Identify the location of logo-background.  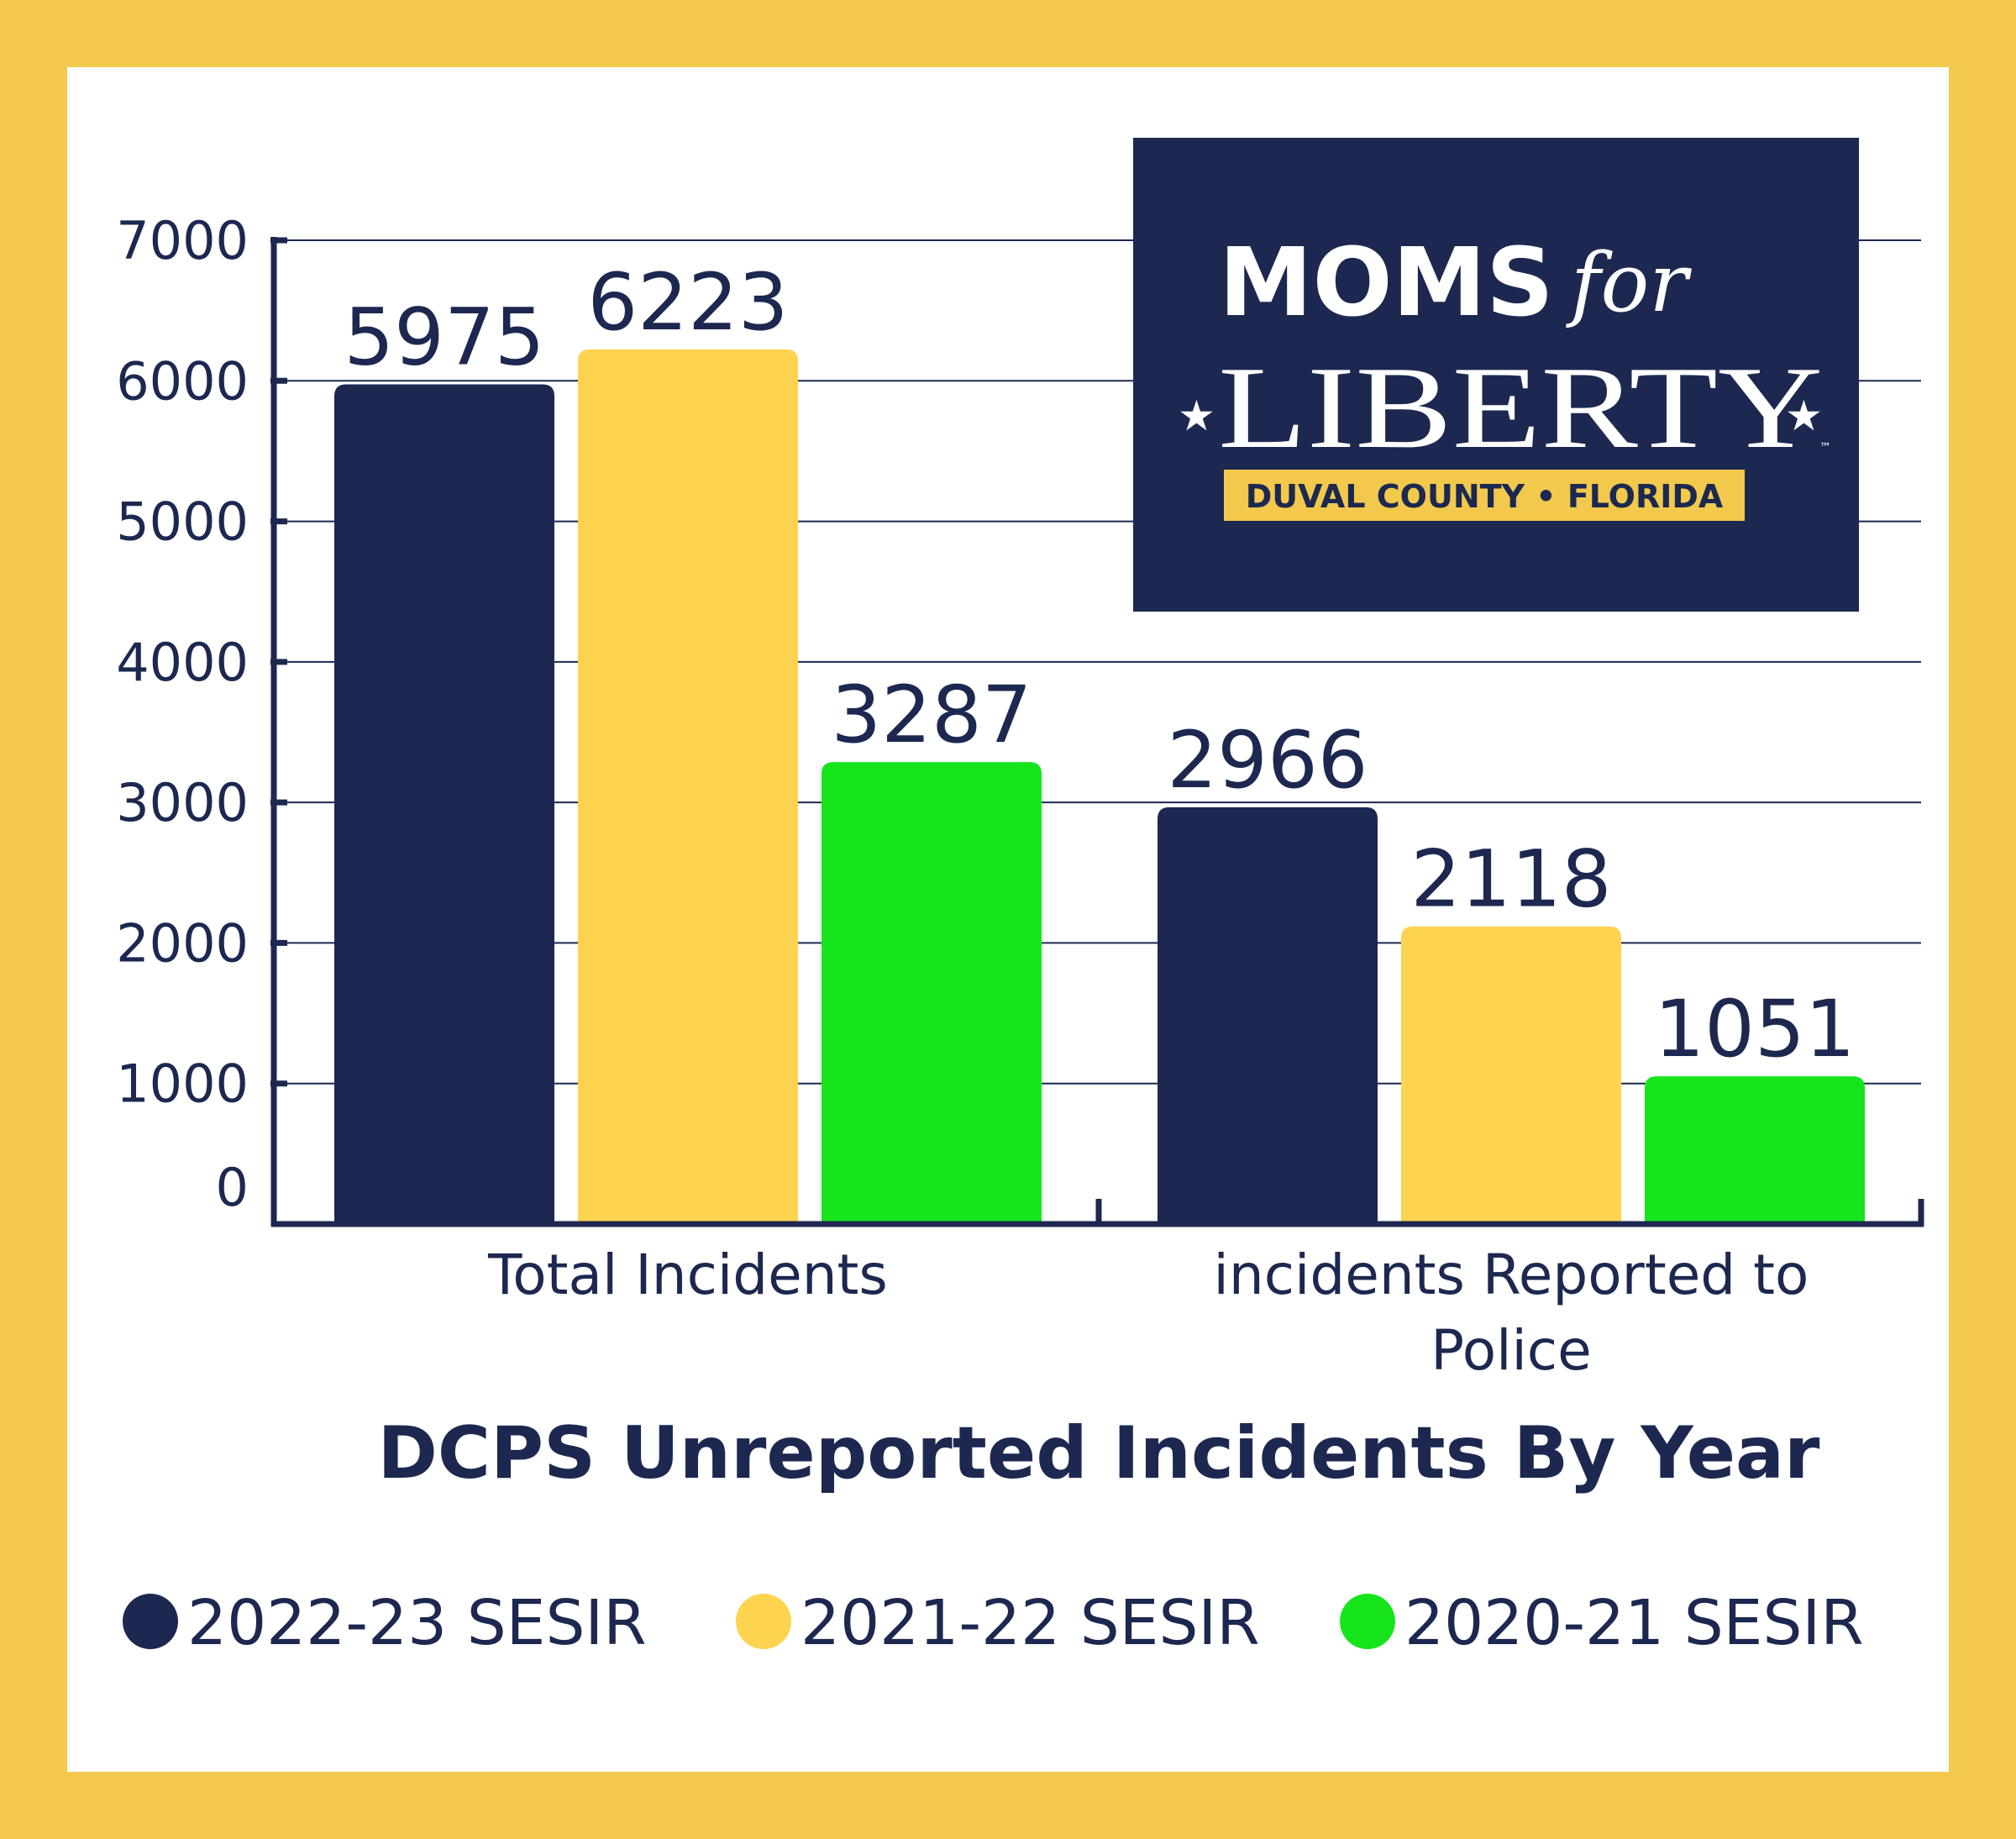
(1496, 375).